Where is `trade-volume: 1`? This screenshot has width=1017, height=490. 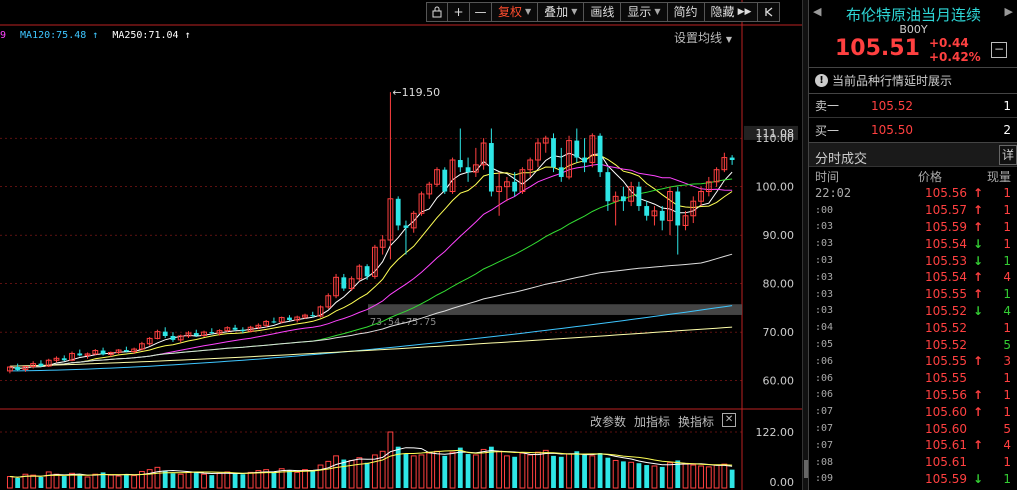 trade-volume: 1 is located at coordinates (1007, 478).